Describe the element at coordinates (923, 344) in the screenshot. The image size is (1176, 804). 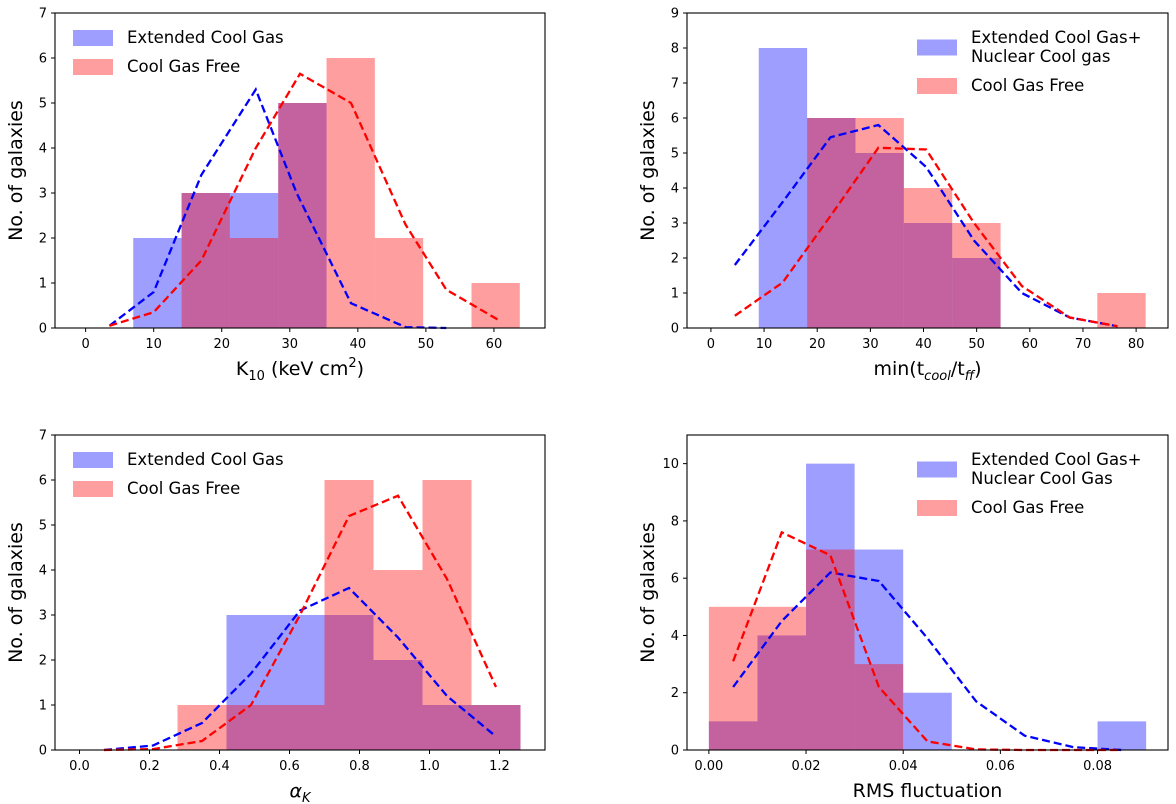
I see `x-tick-label: 40` at that location.